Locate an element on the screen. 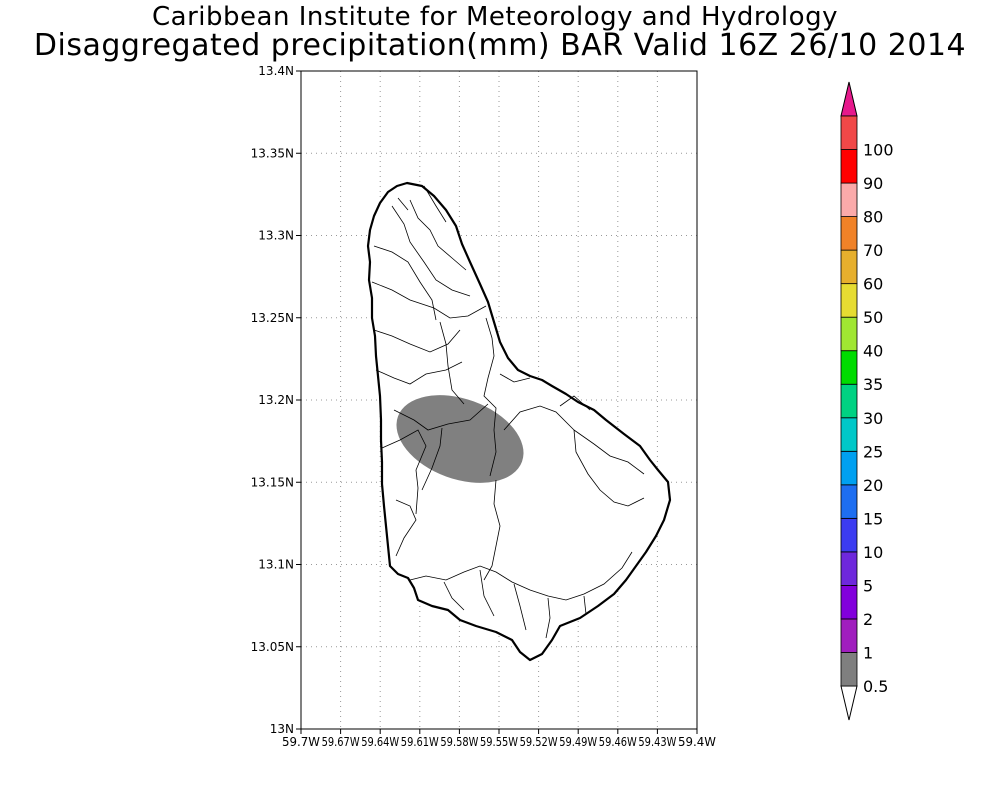 This screenshot has width=1000, height=800. colorbar-over-triangle is located at coordinates (849, 99).